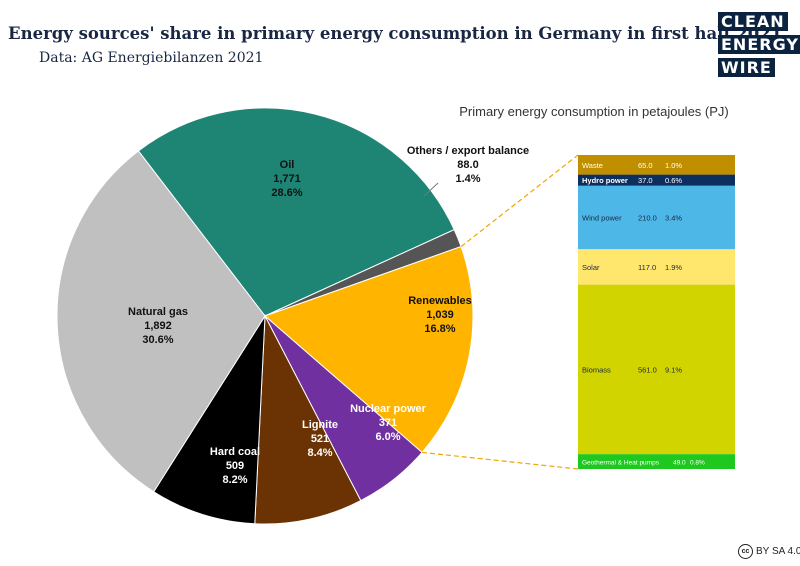  What do you see at coordinates (645, 165) in the screenshot?
I see `bar-value-waste: 65.0` at bounding box center [645, 165].